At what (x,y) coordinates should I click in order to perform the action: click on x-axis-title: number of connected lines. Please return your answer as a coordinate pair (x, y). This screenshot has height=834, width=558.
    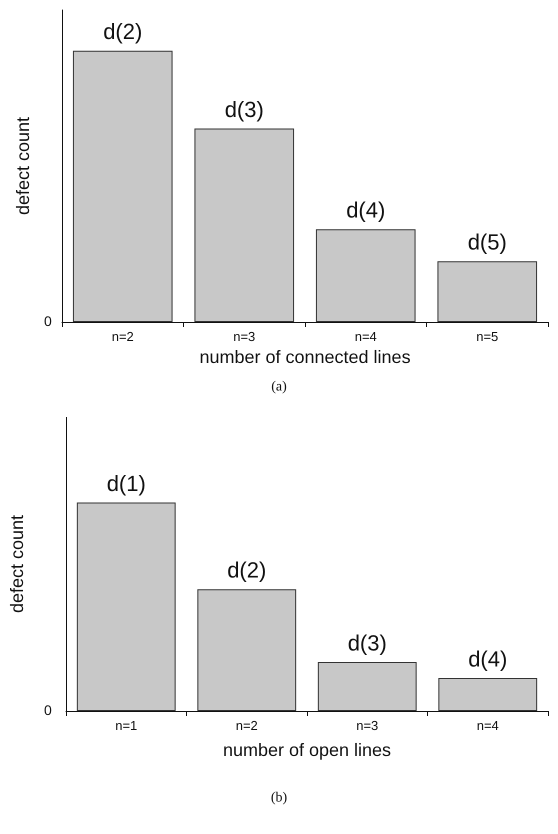
    Looking at the image, I should click on (305, 356).